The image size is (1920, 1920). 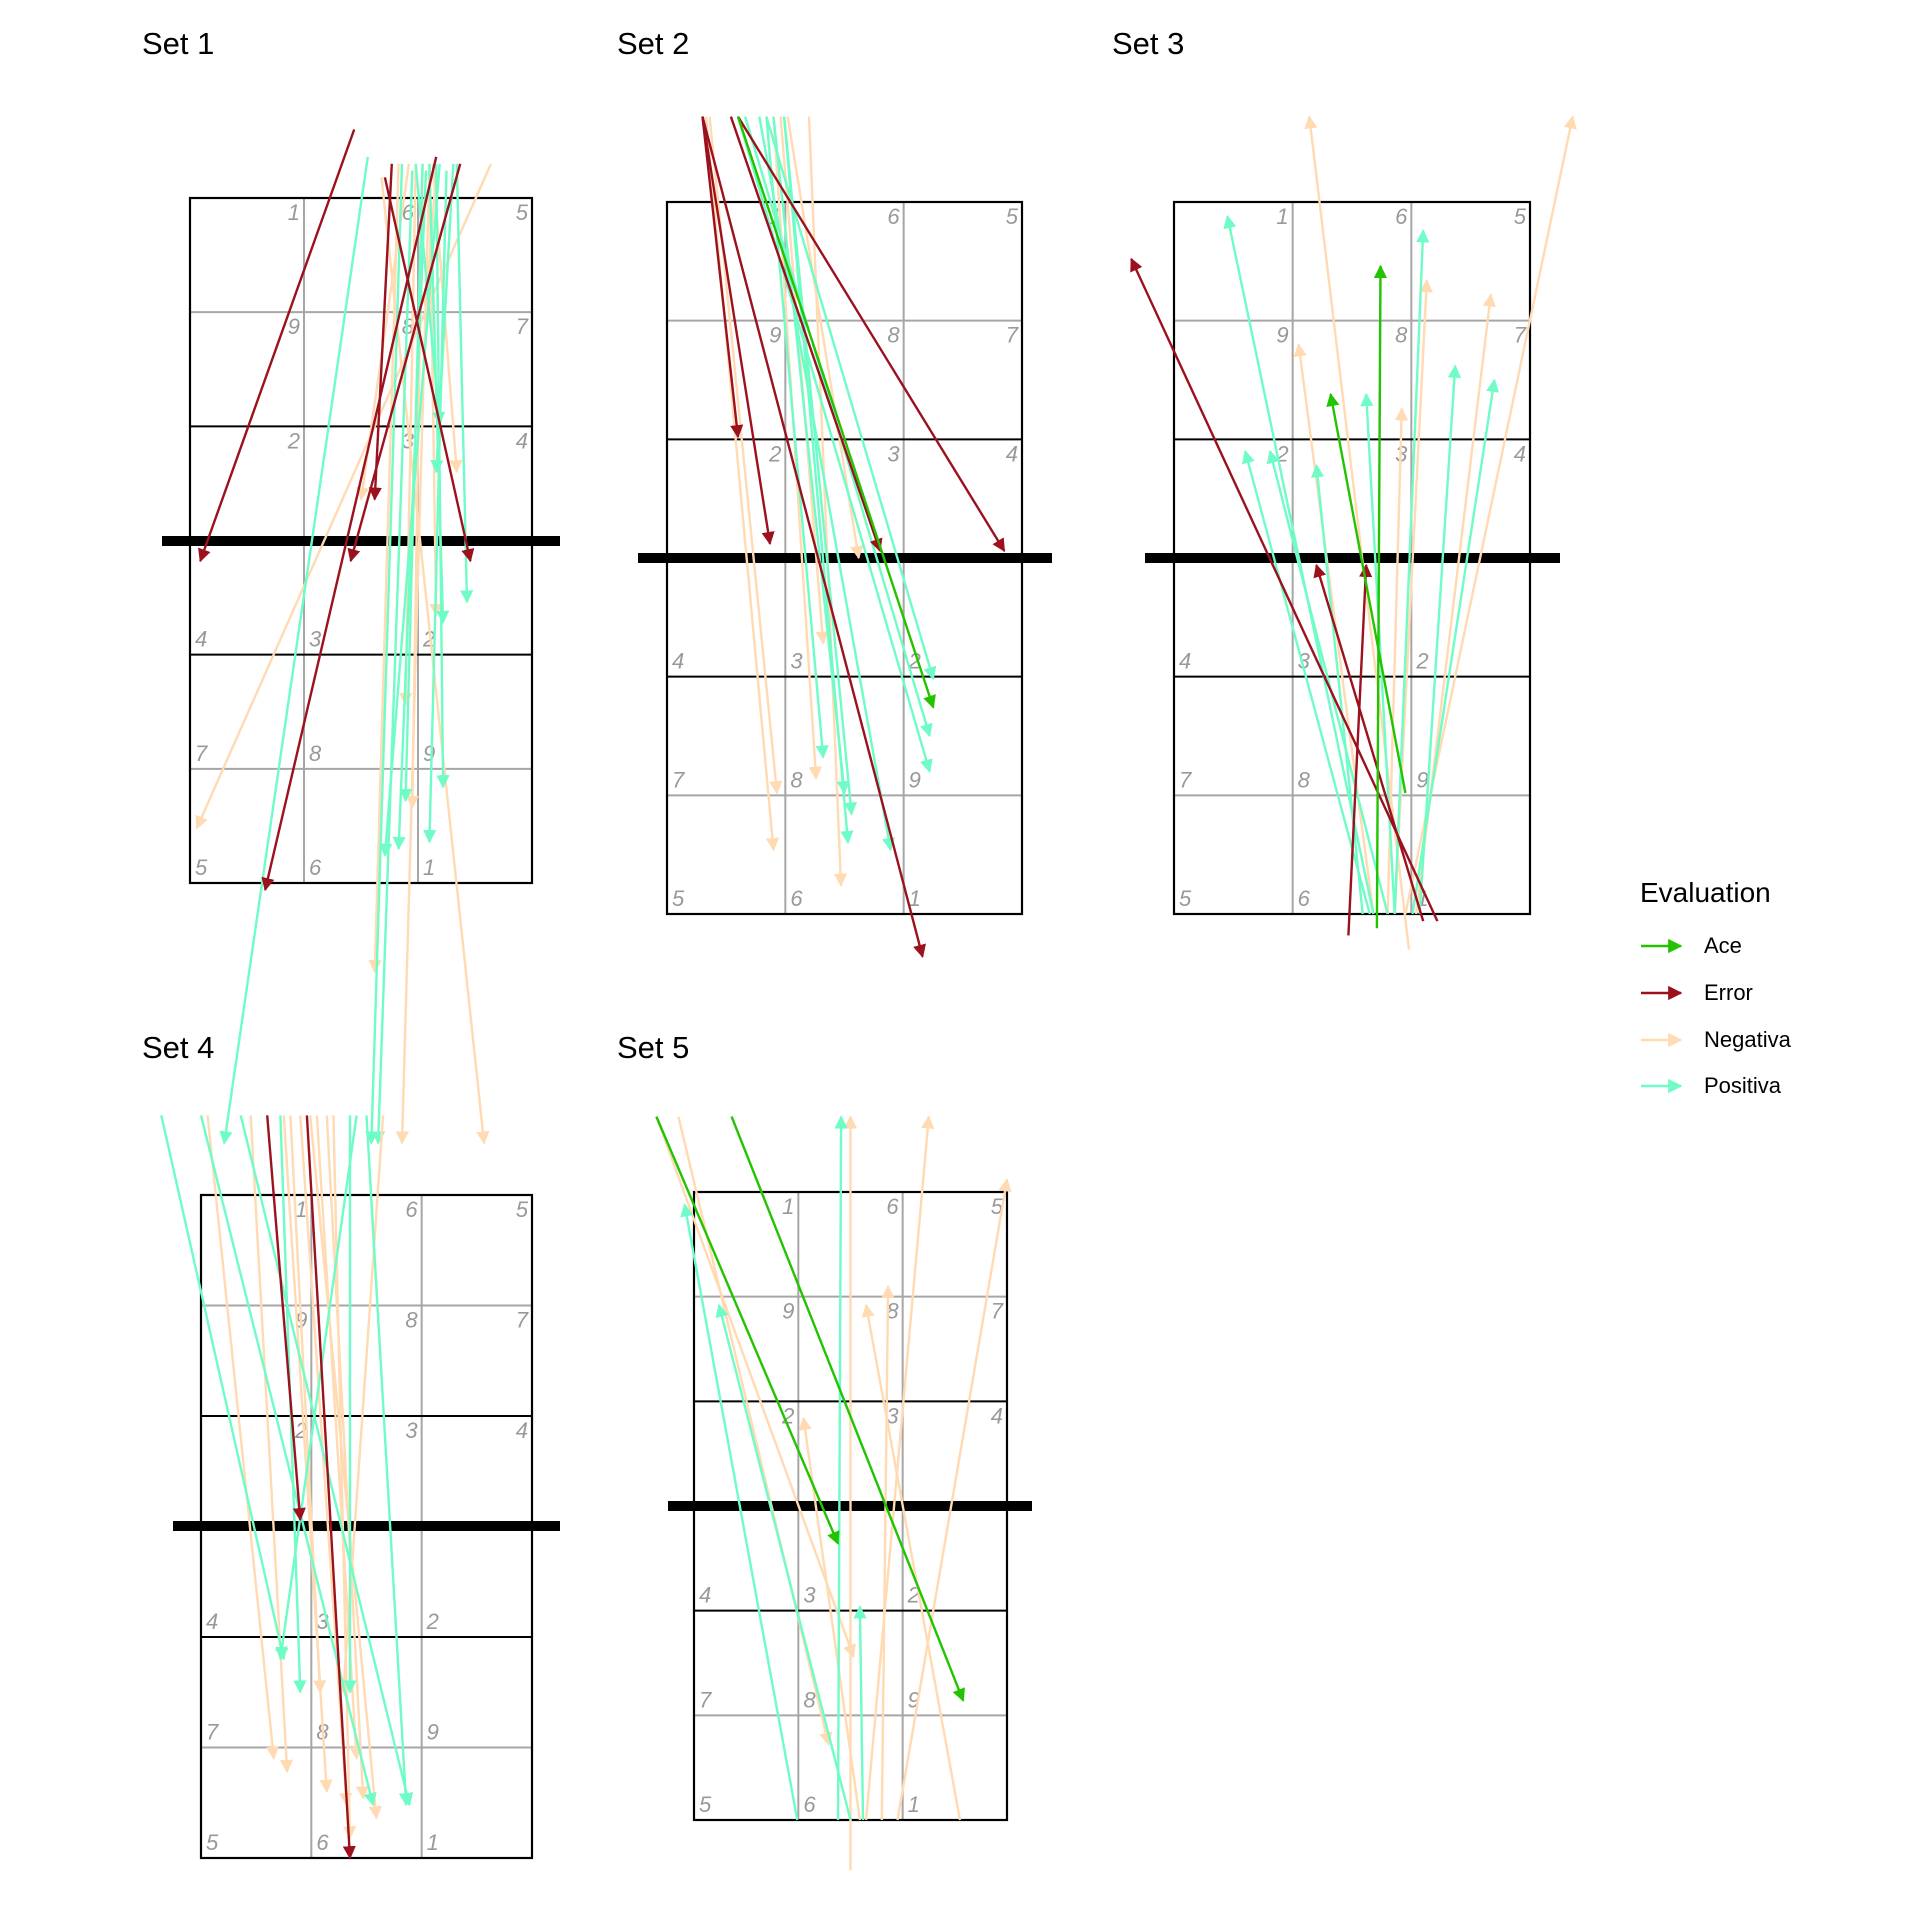 What do you see at coordinates (1728, 992) in the screenshot?
I see `legend-label-error: Error` at bounding box center [1728, 992].